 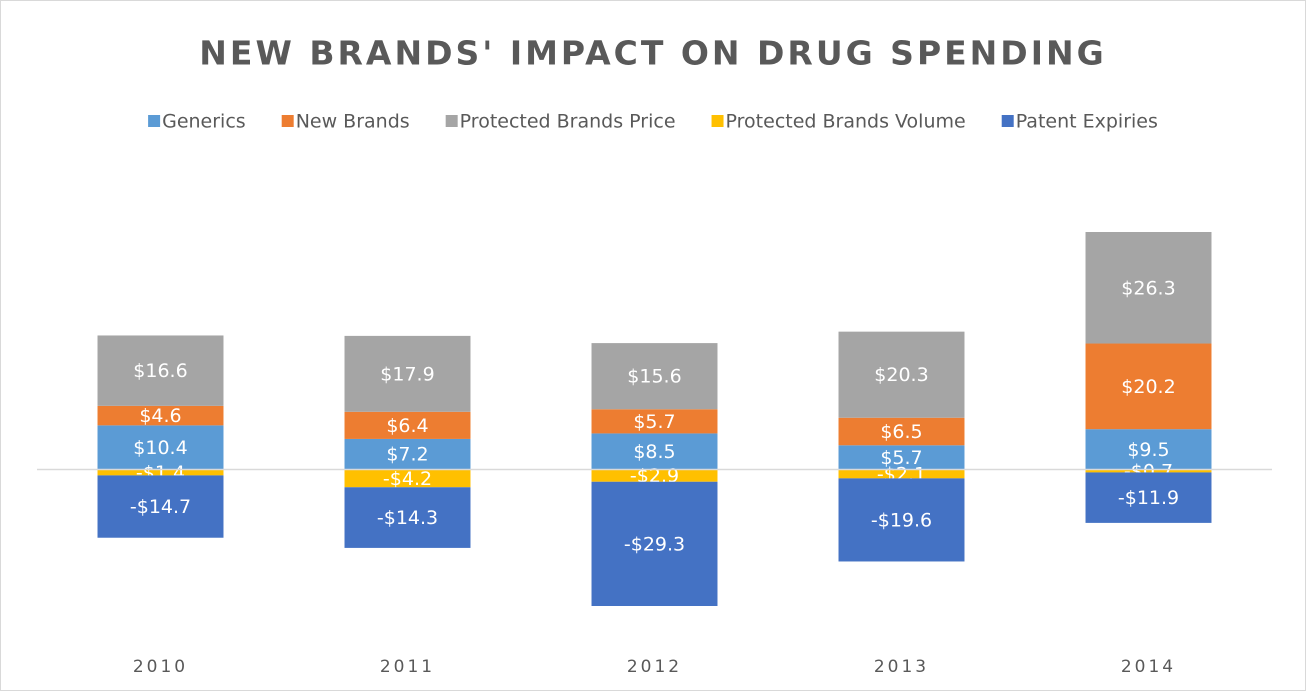 I want to click on value-label: -$2.9, so click(x=654, y=476).